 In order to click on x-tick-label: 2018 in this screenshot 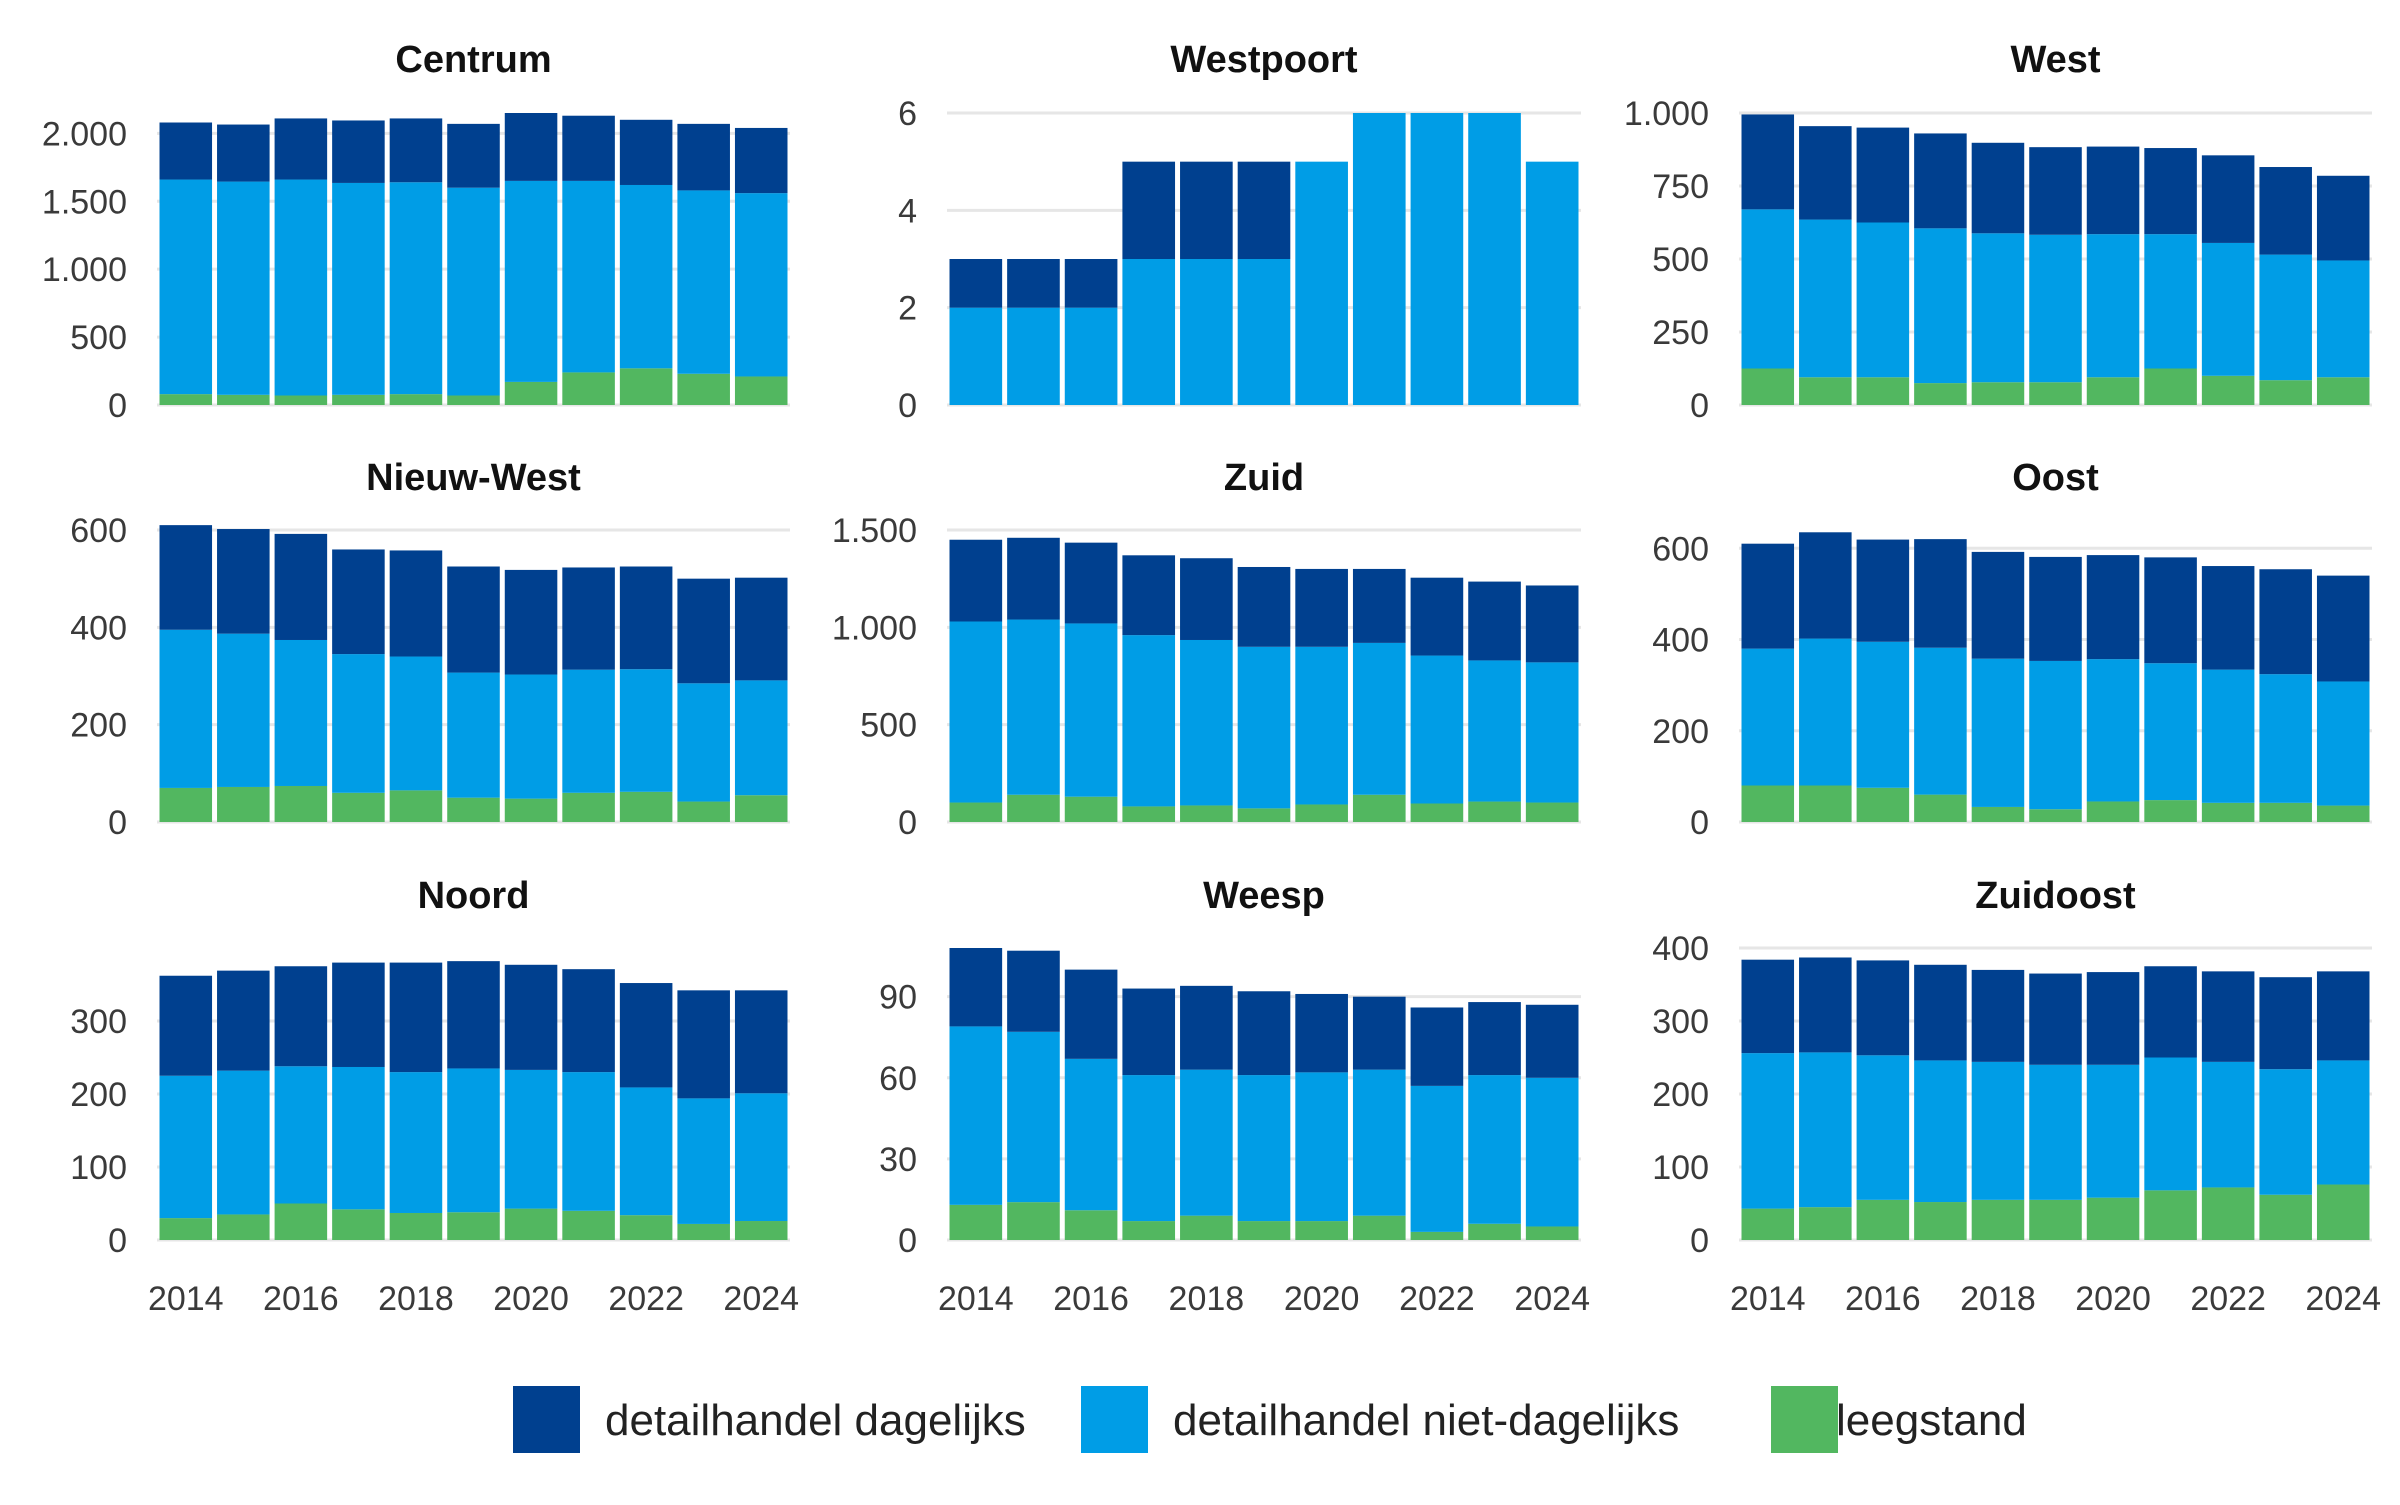, I will do `click(1207, 1299)`.